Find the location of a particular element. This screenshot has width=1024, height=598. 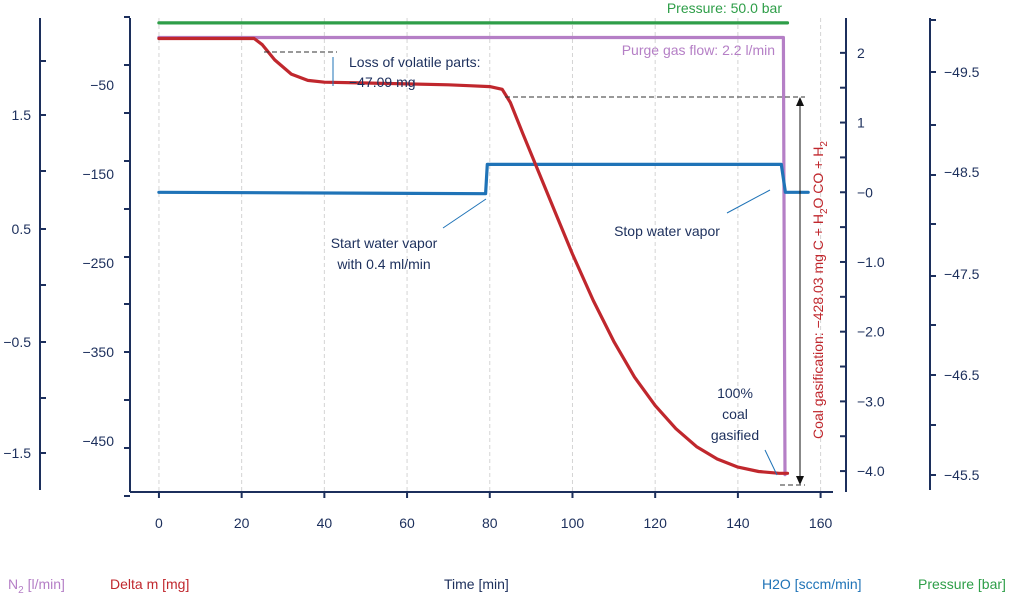

h2o-tick-label-6: −4.0 is located at coordinates (871, 471).